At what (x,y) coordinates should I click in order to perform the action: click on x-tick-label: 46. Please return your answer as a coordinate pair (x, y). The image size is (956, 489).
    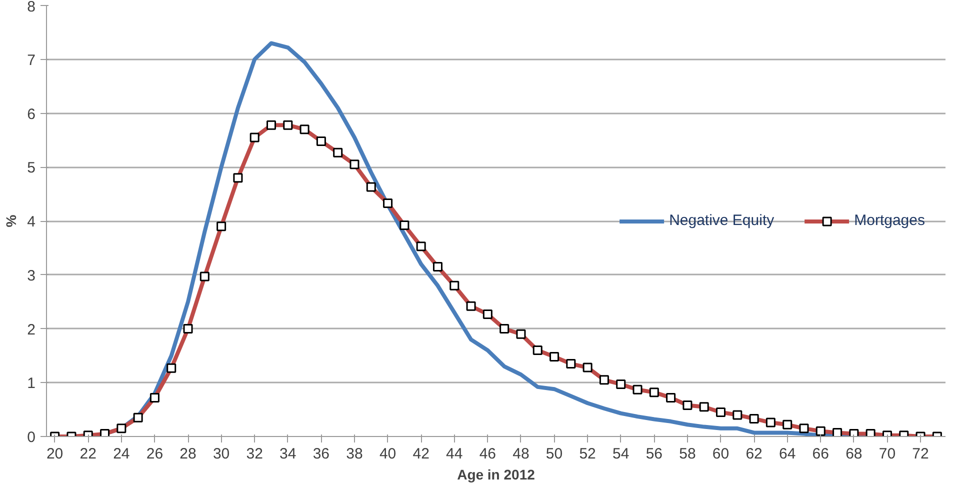
    Looking at the image, I should click on (487, 454).